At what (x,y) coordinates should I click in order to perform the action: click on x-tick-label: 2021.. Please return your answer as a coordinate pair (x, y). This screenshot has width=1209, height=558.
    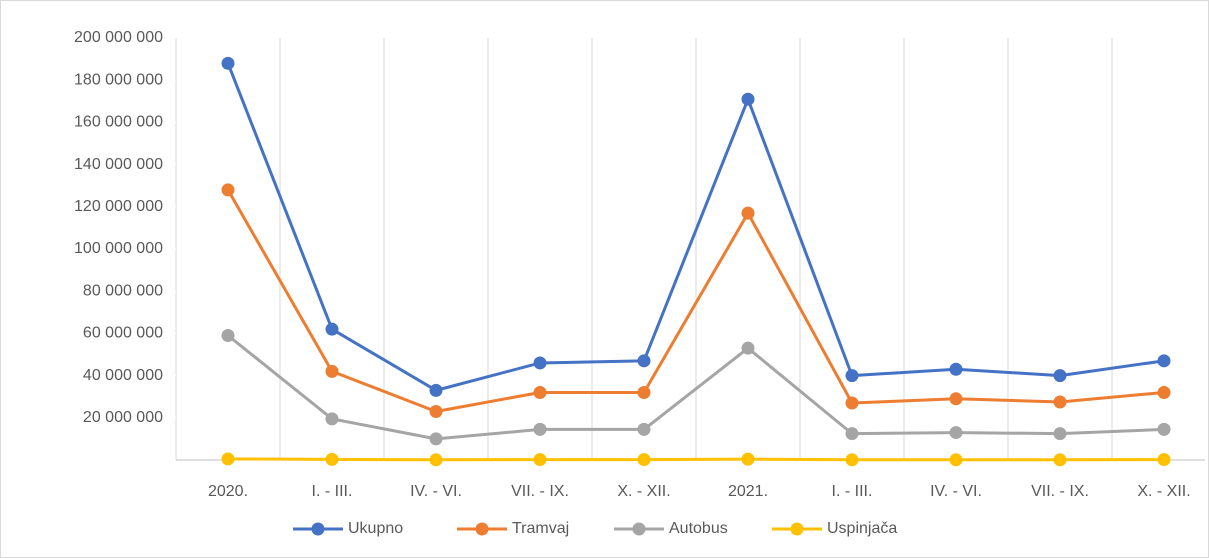
    Looking at the image, I should click on (748, 491).